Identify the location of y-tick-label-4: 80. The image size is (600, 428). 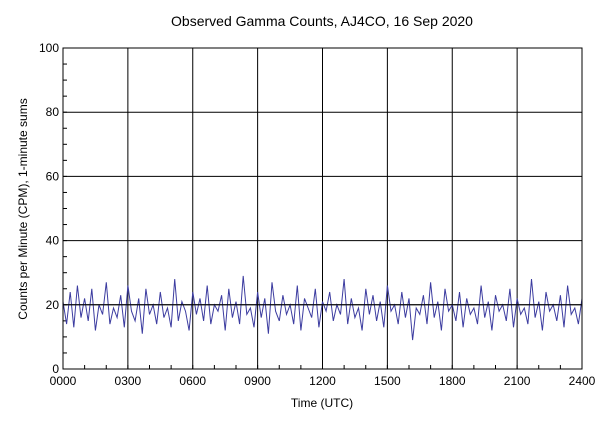
(53, 112).